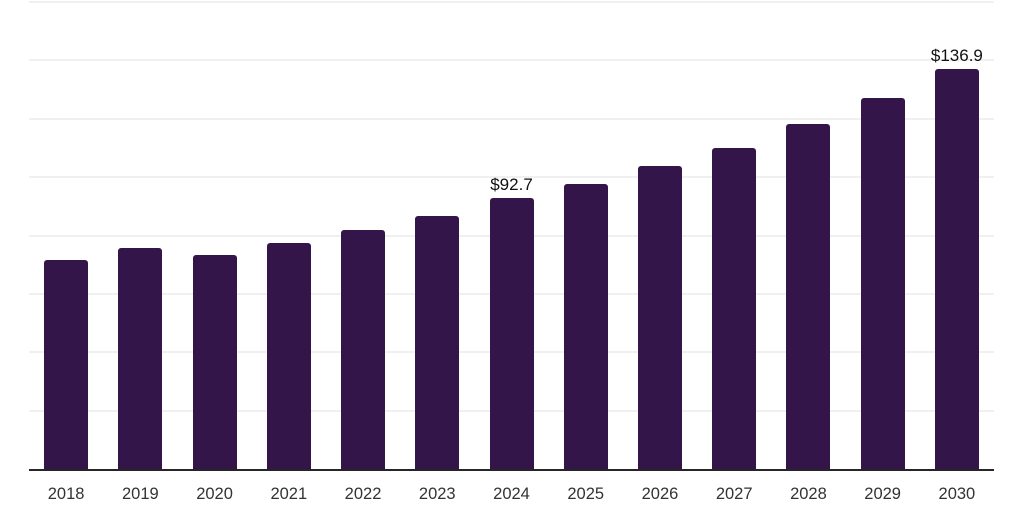 The height and width of the screenshot is (512, 1024). Describe the element at coordinates (66, 494) in the screenshot. I see `x-tick-label-2018: 2018` at that location.